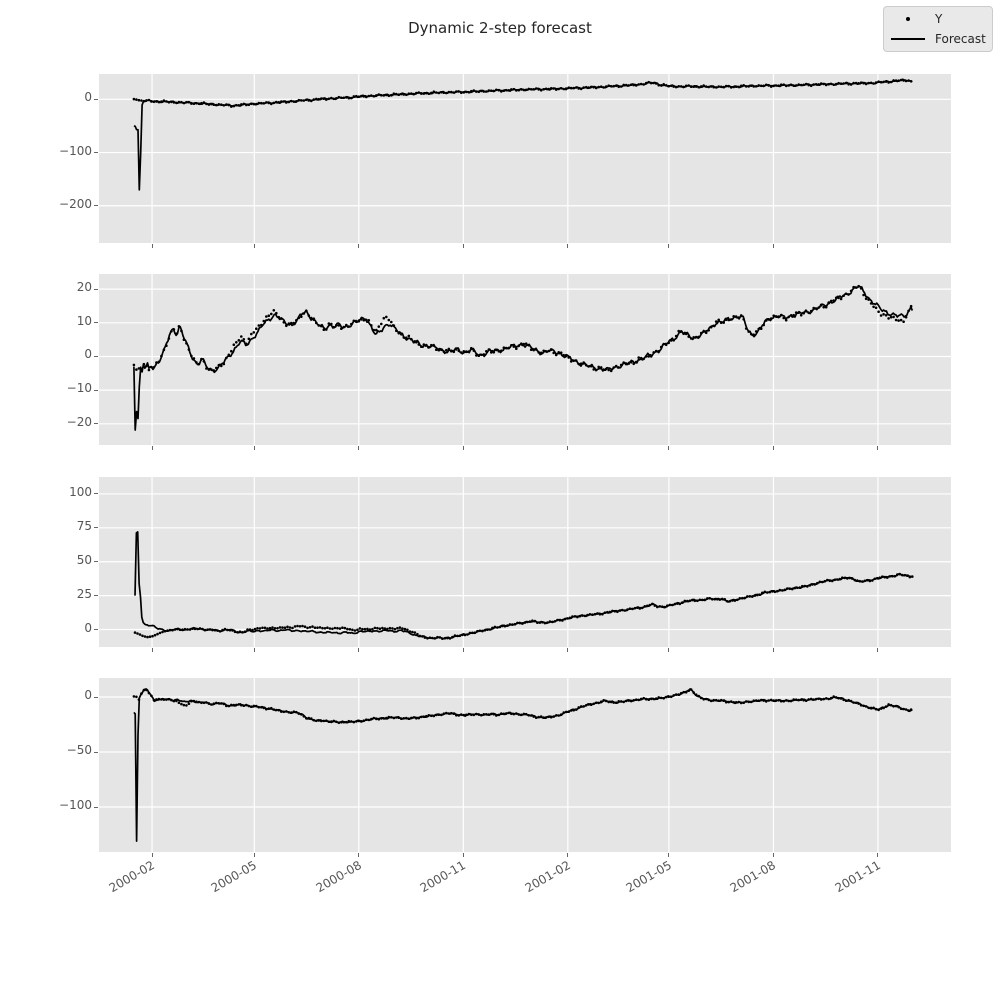  I want to click on dot-marker-icon, so click(908, 19).